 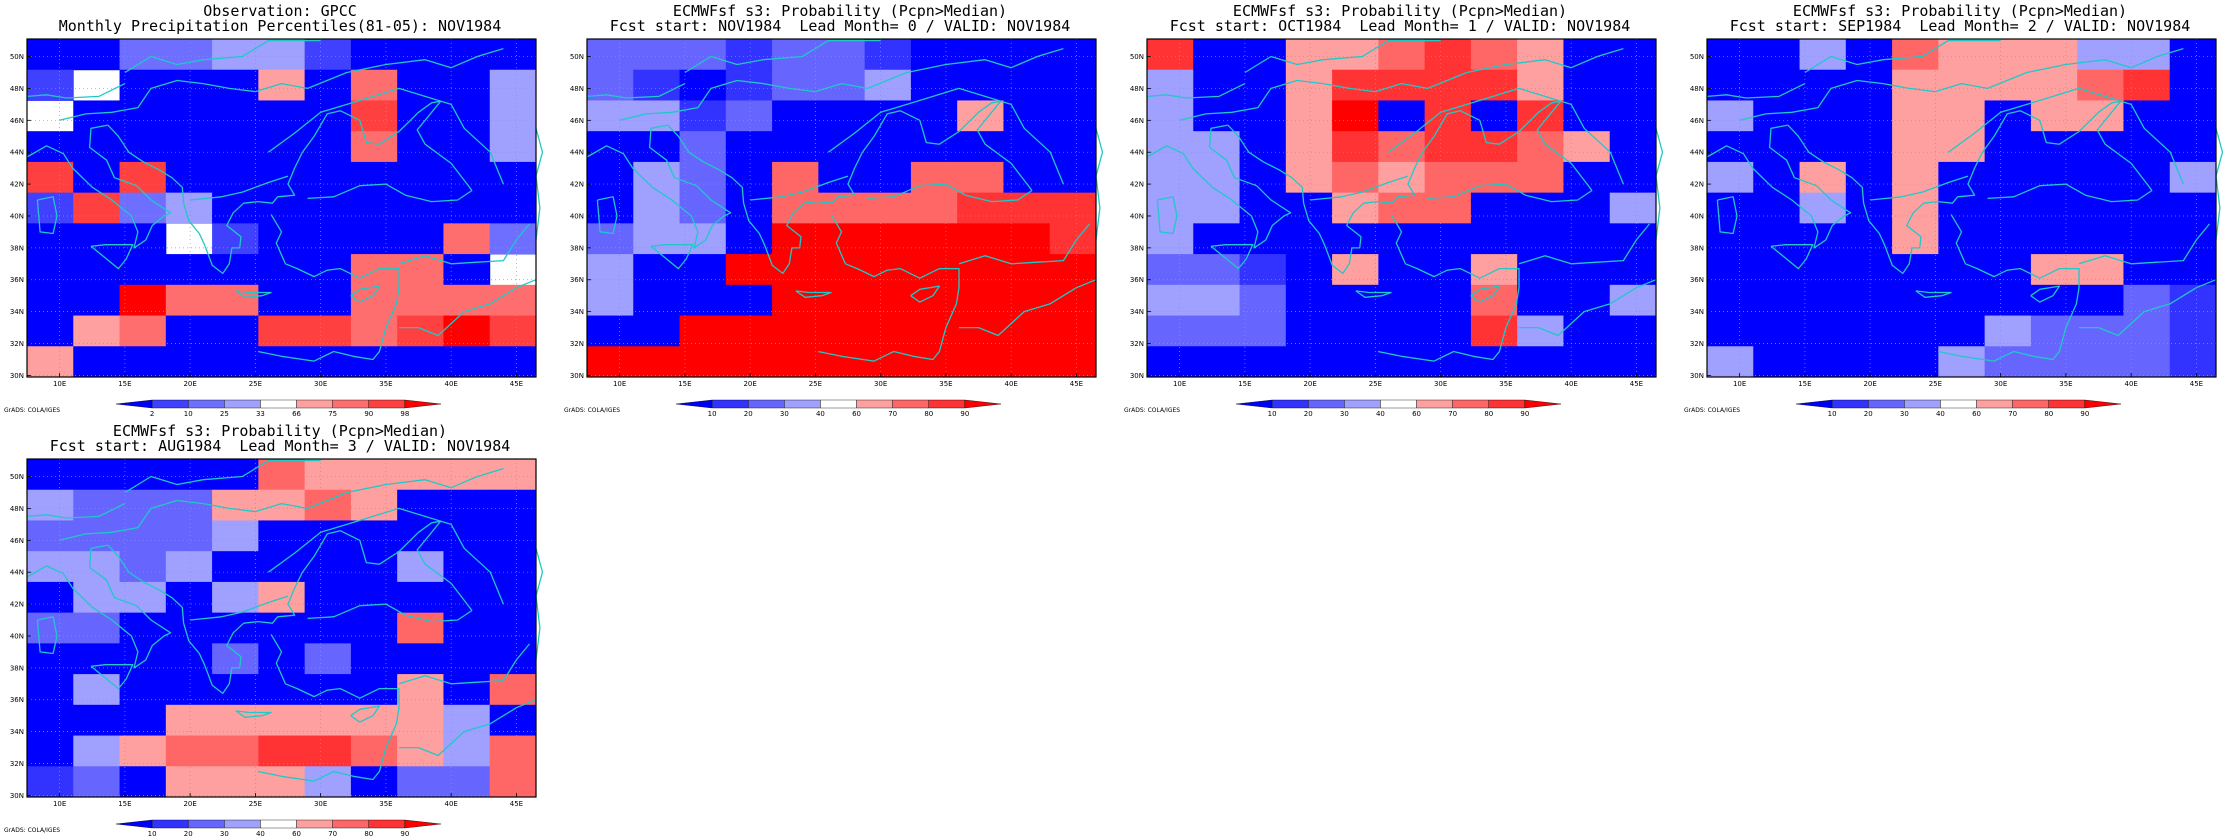 What do you see at coordinates (1904, 414) in the screenshot?
I see `colorbar-label: 30` at bounding box center [1904, 414].